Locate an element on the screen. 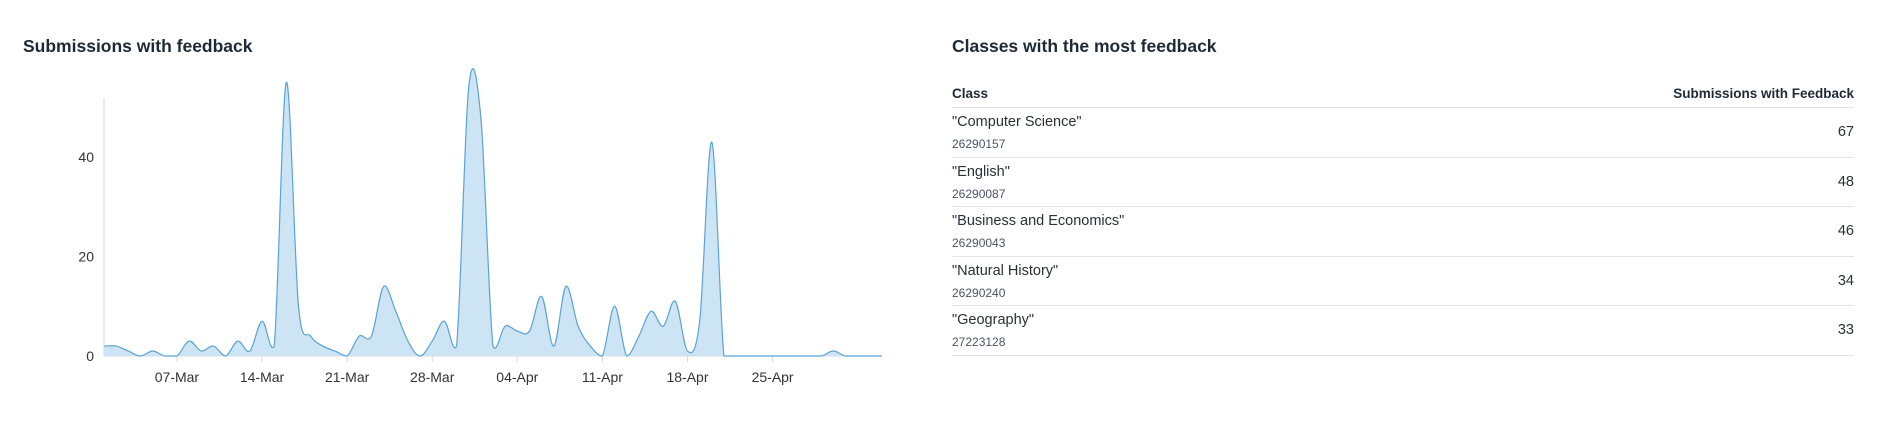  class-cell: "Natural History" 26290240 is located at coordinates (1005, 281).